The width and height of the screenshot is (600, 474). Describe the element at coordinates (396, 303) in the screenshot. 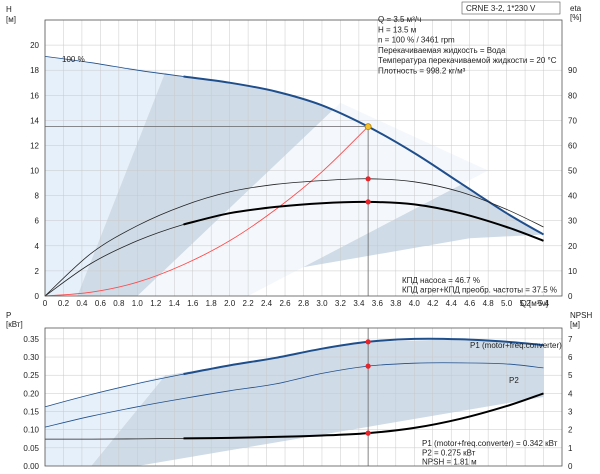

I see `q-x-tick-label: 3.8` at that location.